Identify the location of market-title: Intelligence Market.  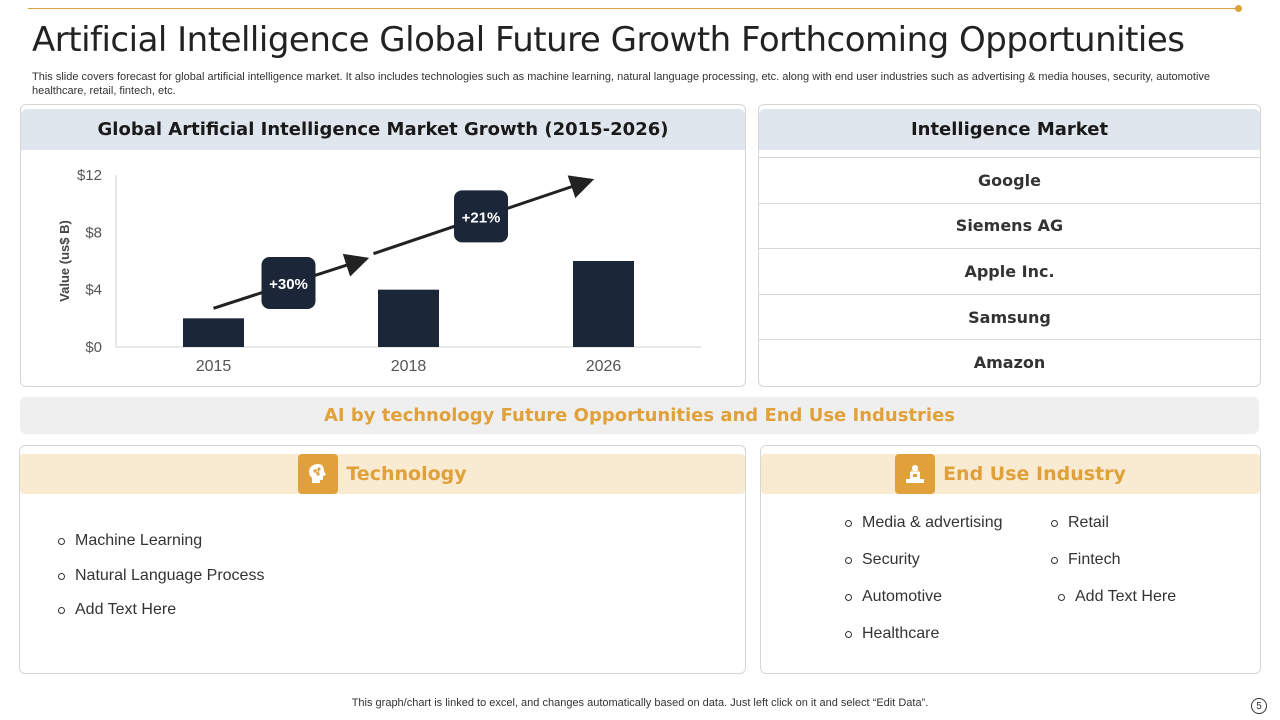
(1009, 129).